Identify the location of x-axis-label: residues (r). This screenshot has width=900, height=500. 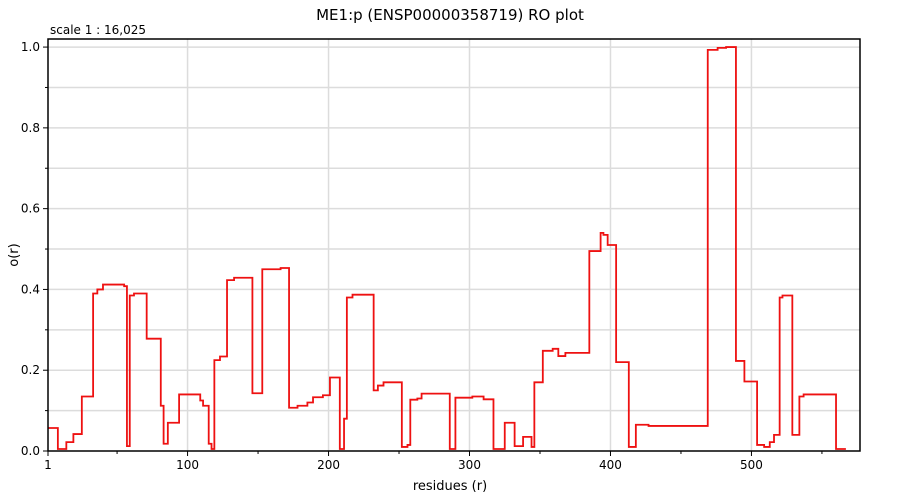
(450, 486).